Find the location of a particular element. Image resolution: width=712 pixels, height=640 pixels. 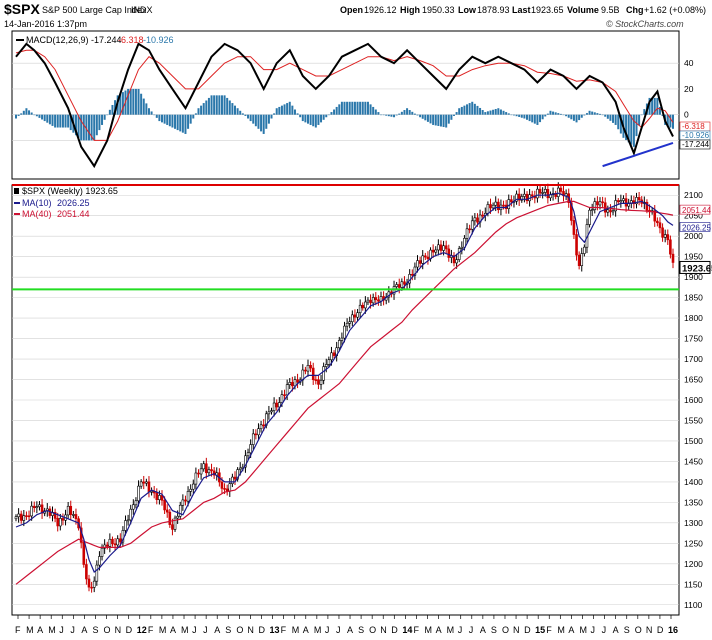

volume-label: Volume is located at coordinates (583, 10).